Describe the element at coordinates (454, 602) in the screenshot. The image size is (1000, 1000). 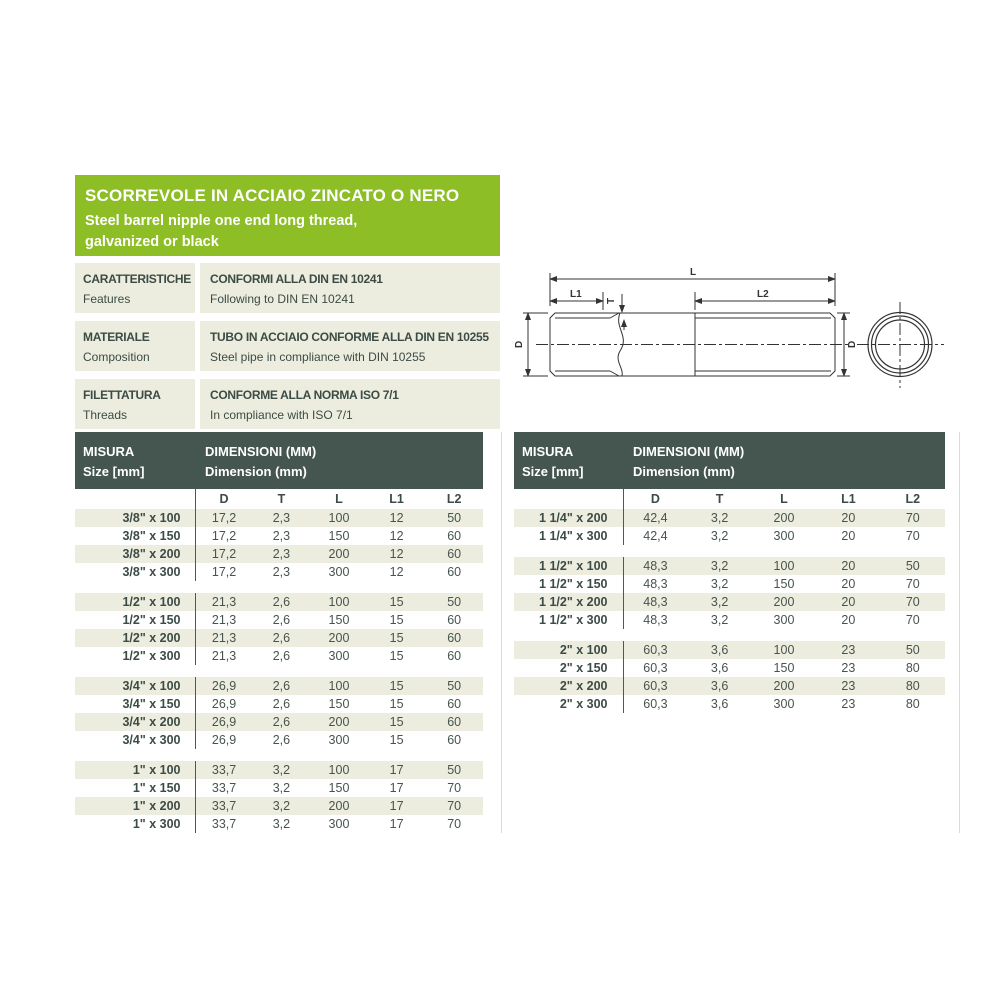
I see `dimension-cell: 50` at that location.